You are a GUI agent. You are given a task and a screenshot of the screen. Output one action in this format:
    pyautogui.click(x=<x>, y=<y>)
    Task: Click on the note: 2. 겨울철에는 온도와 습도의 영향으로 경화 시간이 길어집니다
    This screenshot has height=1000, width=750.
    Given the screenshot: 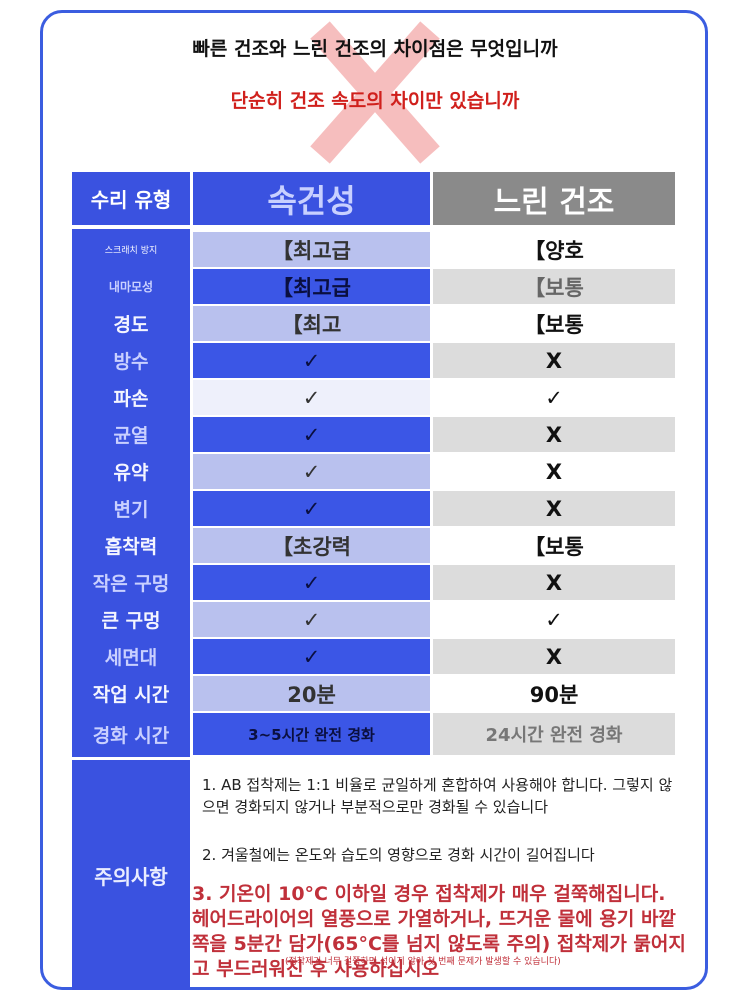 What is the action you would take?
    pyautogui.click(x=398, y=855)
    